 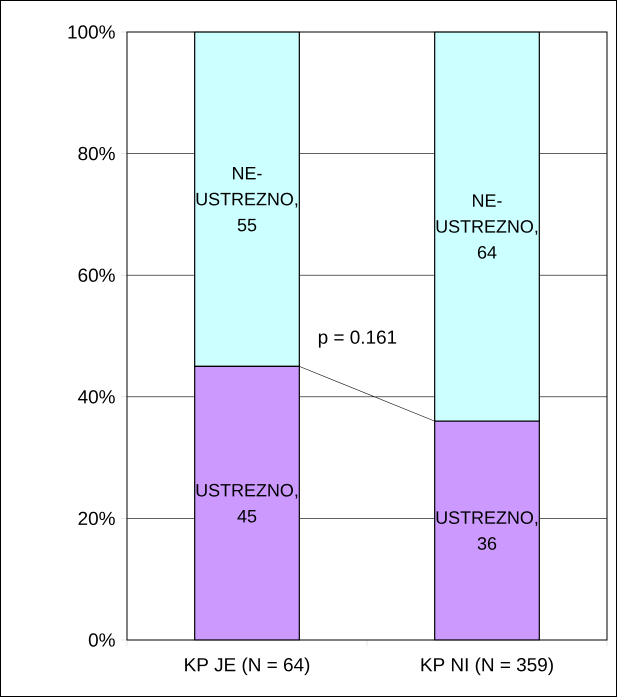 What do you see at coordinates (247, 199) in the screenshot?
I see `data-label: NE-USTREZNO, 55` at bounding box center [247, 199].